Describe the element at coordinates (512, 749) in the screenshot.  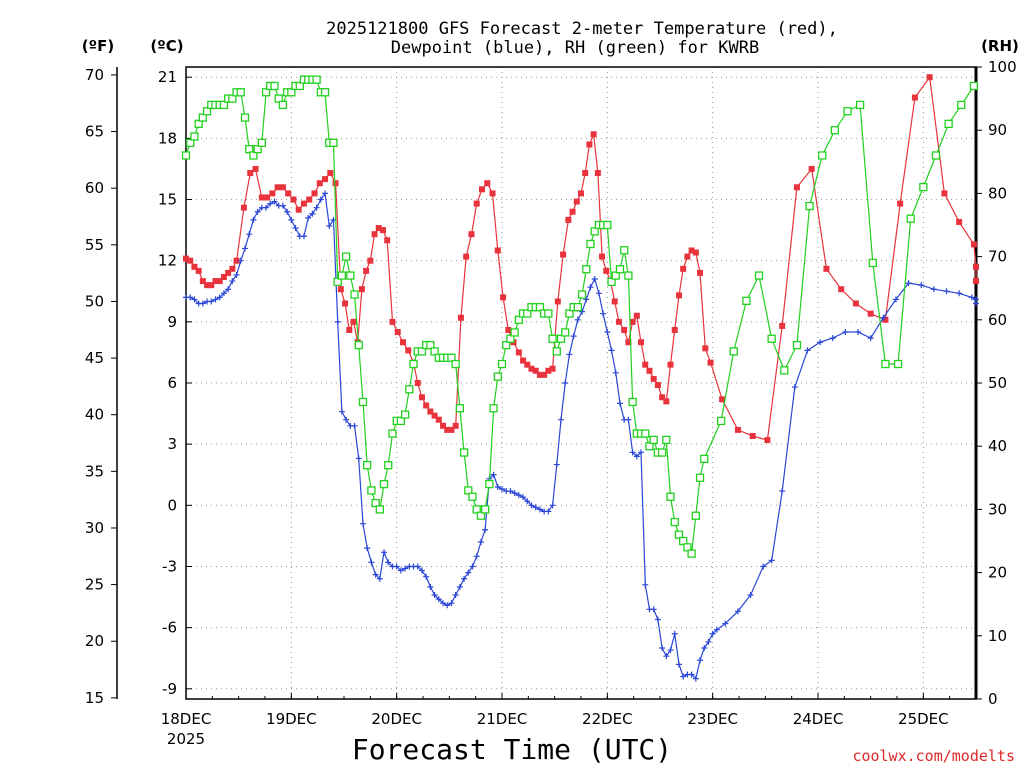
I see `x-axis-label: Forecast Time (UTC)` at that location.